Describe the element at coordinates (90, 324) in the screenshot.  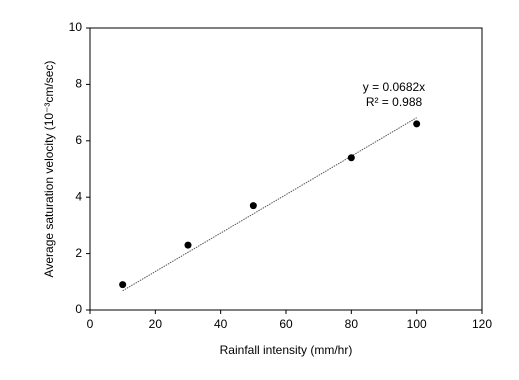
I see `x-tick-label: 0` at that location.